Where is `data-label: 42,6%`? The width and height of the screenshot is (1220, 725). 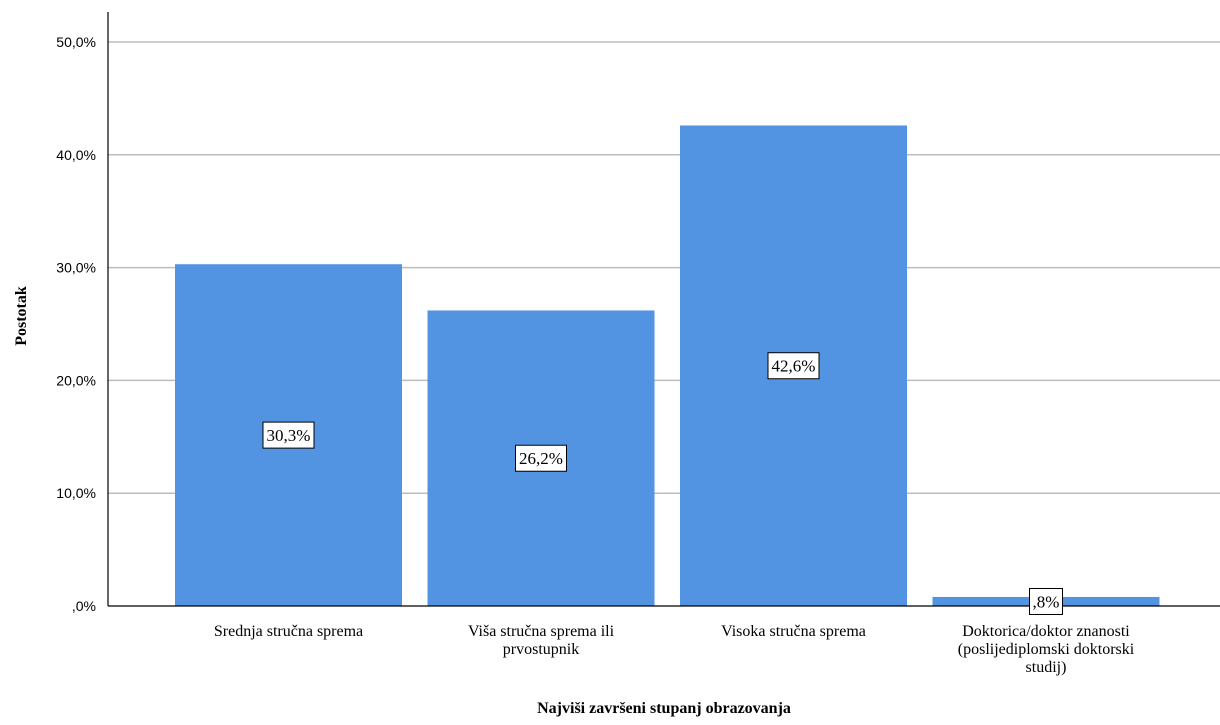 data-label: 42,6% is located at coordinates (794, 366).